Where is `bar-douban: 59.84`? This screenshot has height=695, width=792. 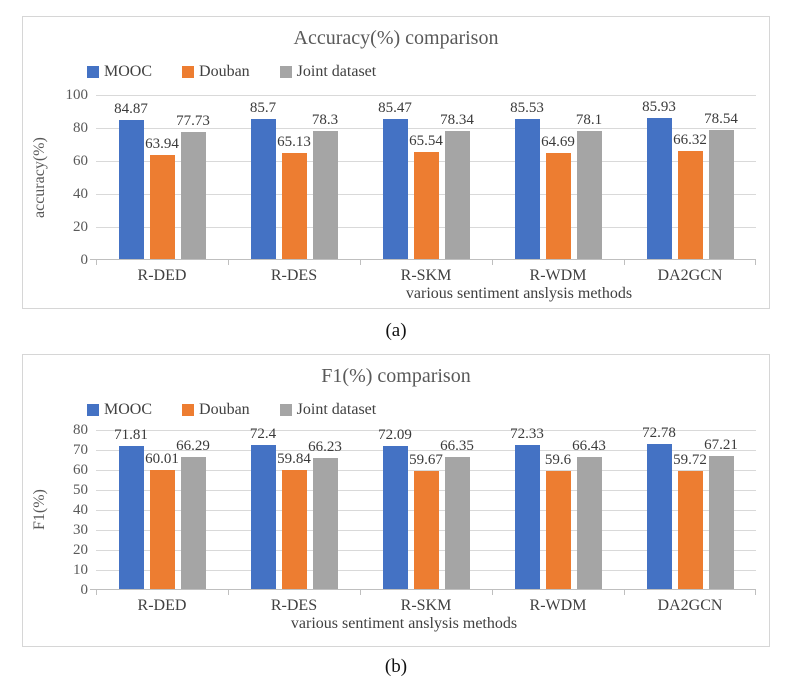 bar-douban: 59.84 is located at coordinates (294, 520).